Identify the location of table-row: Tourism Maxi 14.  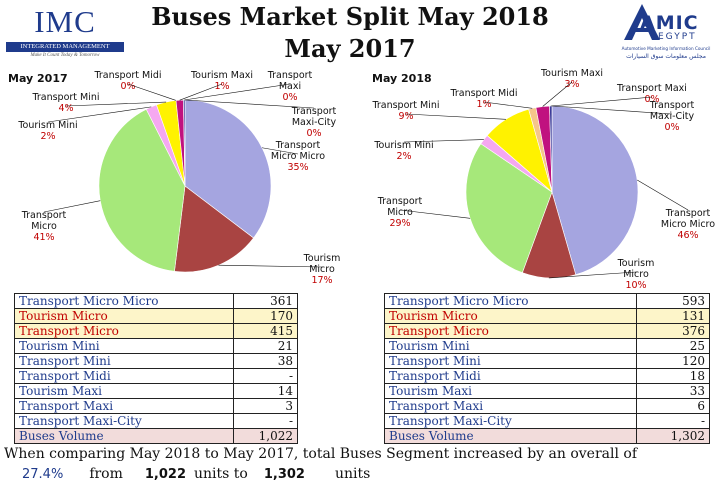
(155, 391).